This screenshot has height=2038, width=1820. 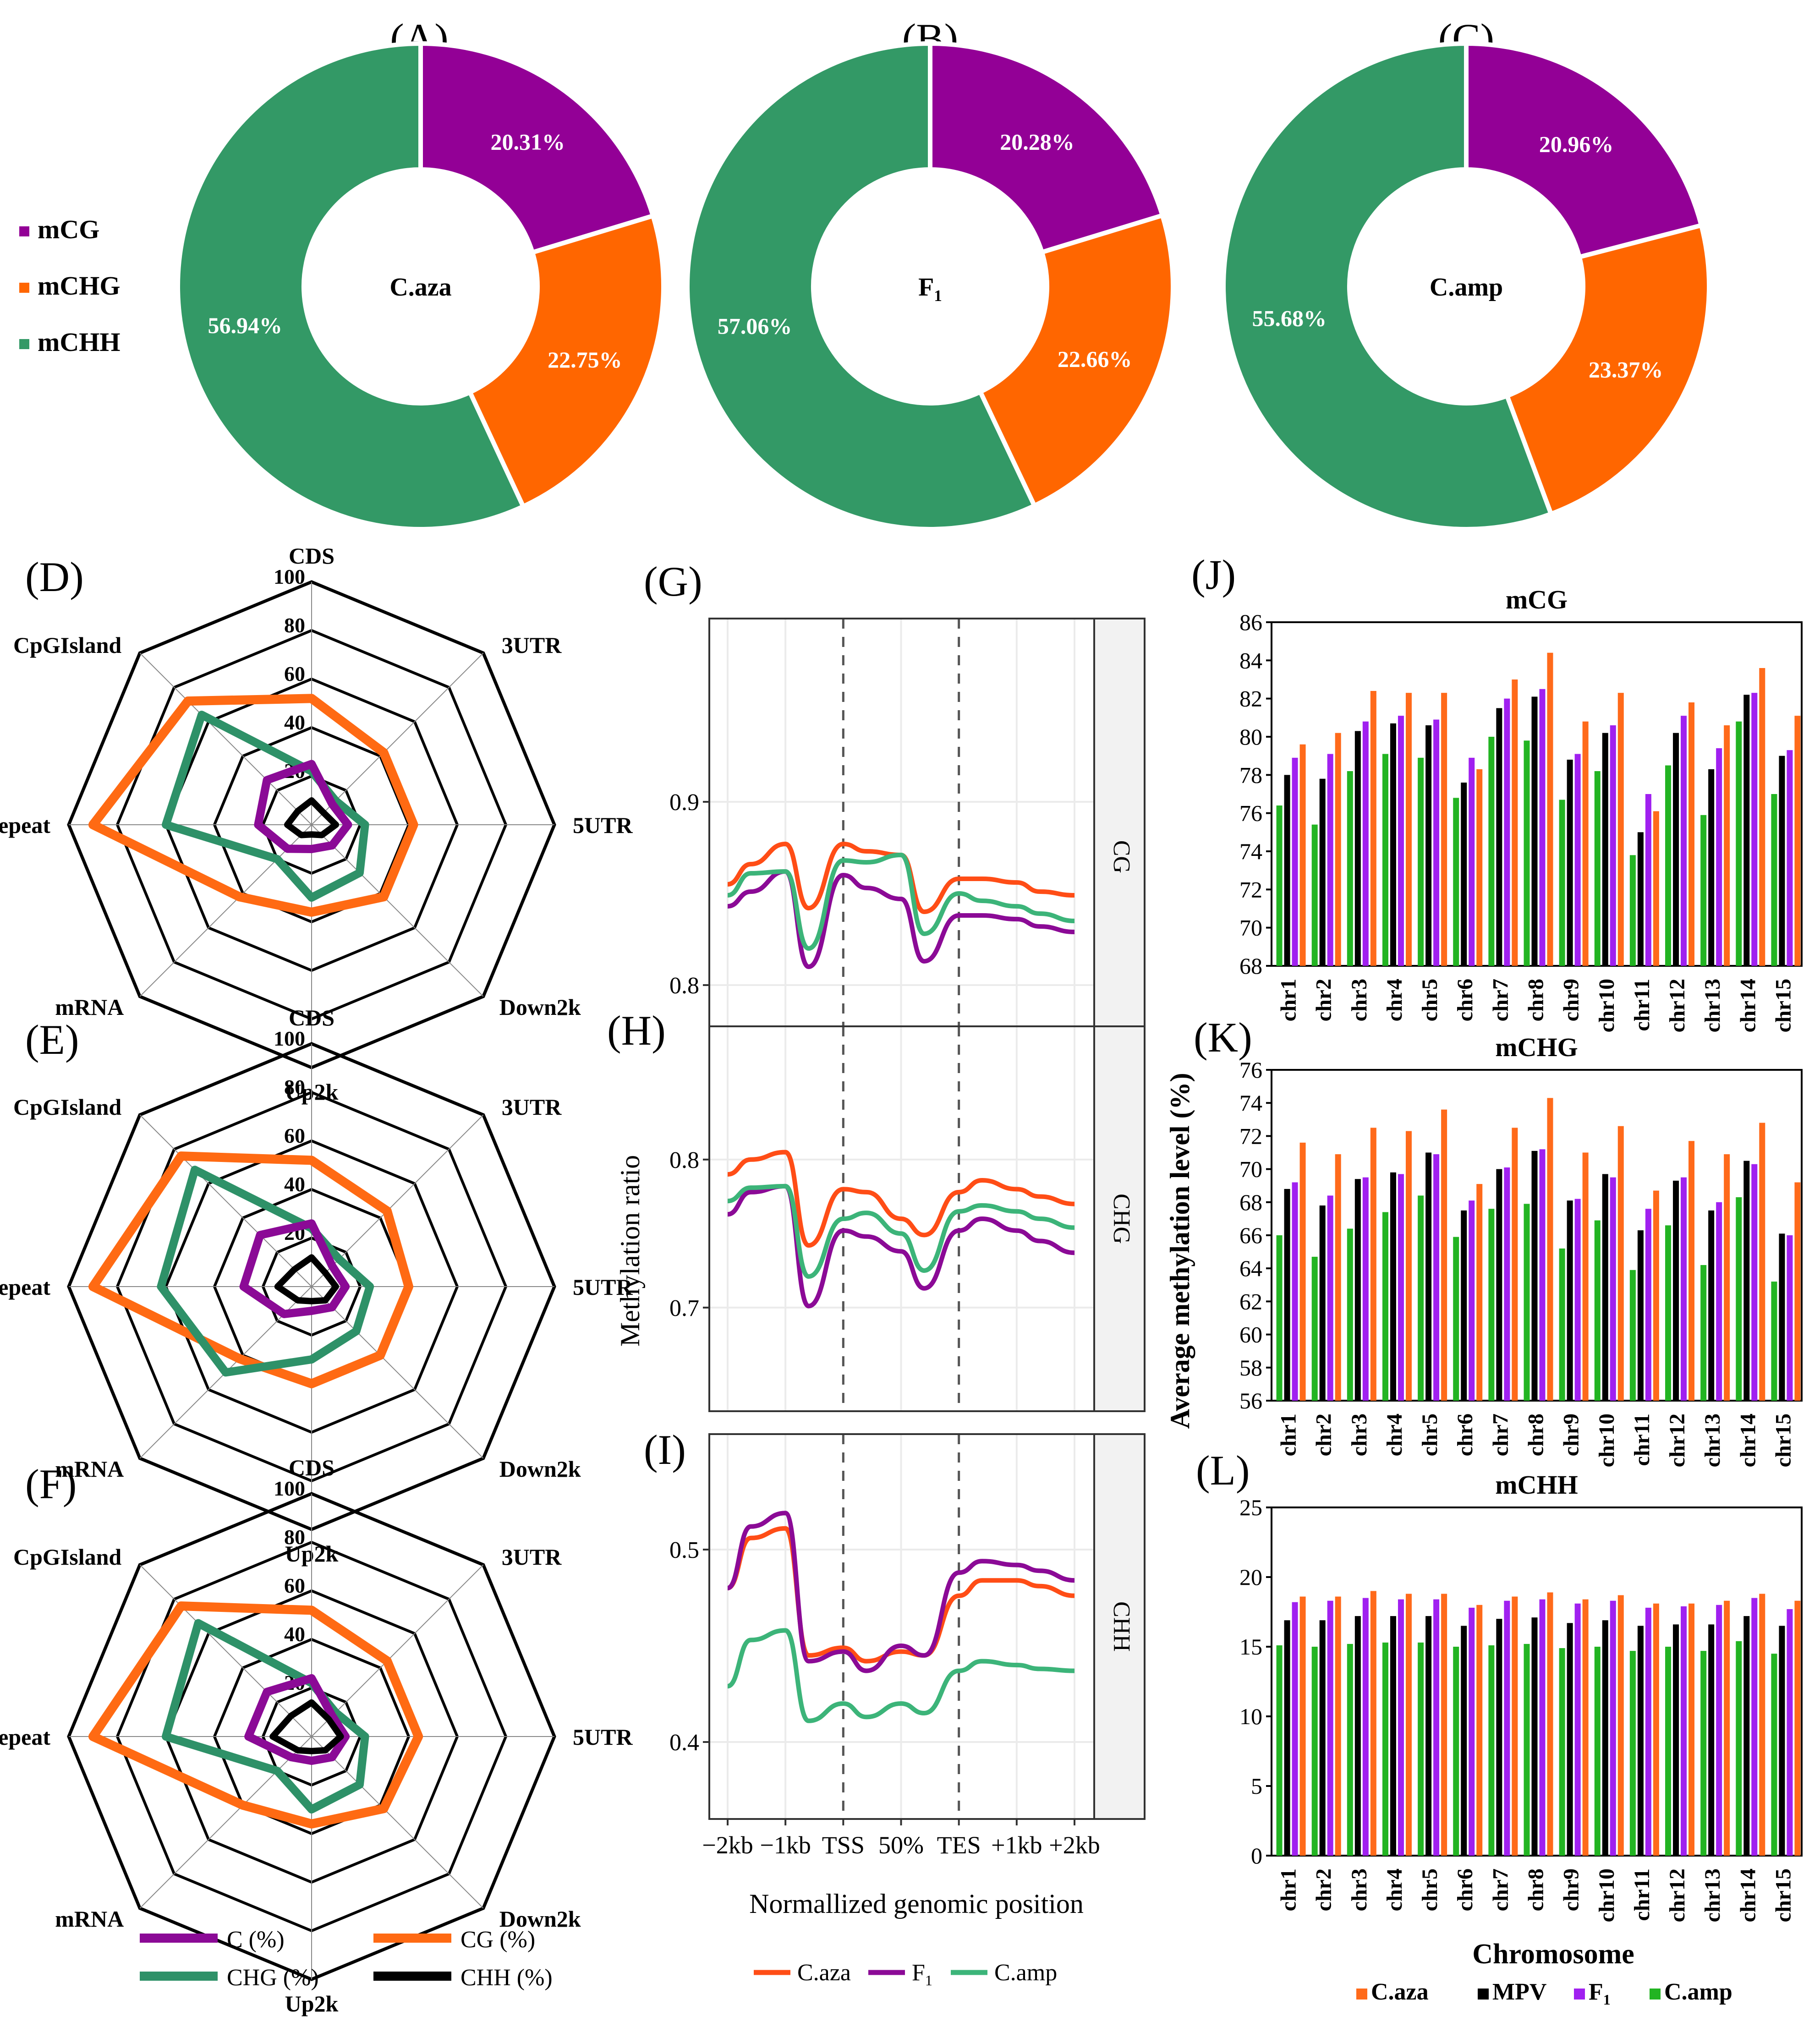 I want to click on donut-value-label: 22.75%, so click(x=585, y=360).